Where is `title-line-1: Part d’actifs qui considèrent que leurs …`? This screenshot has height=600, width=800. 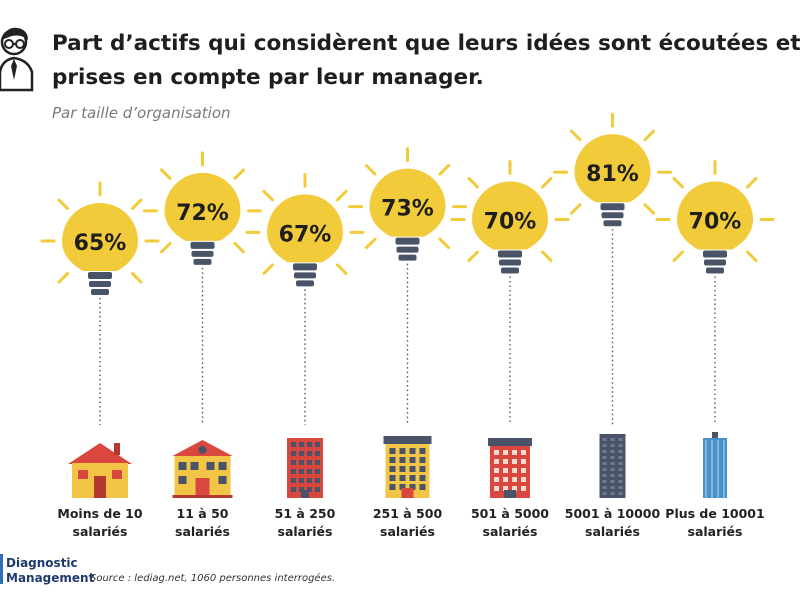
title-line-1: Part d’actifs qui considèrent que leurs … is located at coordinates (426, 43).